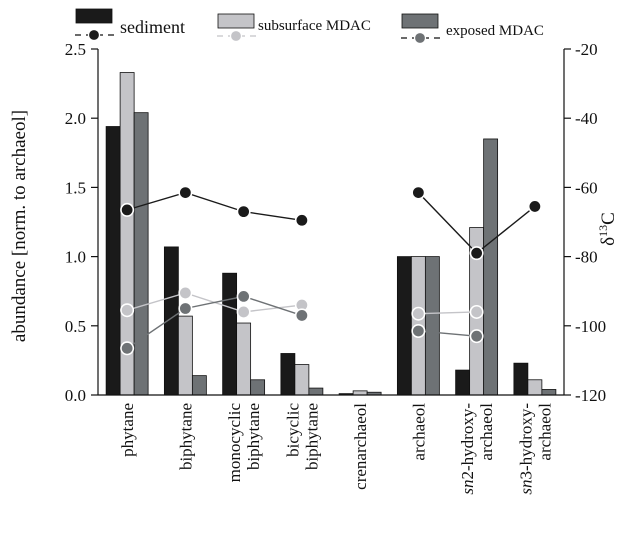 This screenshot has width=638, height=540. I want to click on y-right-tick-label: -40, so click(586, 118).